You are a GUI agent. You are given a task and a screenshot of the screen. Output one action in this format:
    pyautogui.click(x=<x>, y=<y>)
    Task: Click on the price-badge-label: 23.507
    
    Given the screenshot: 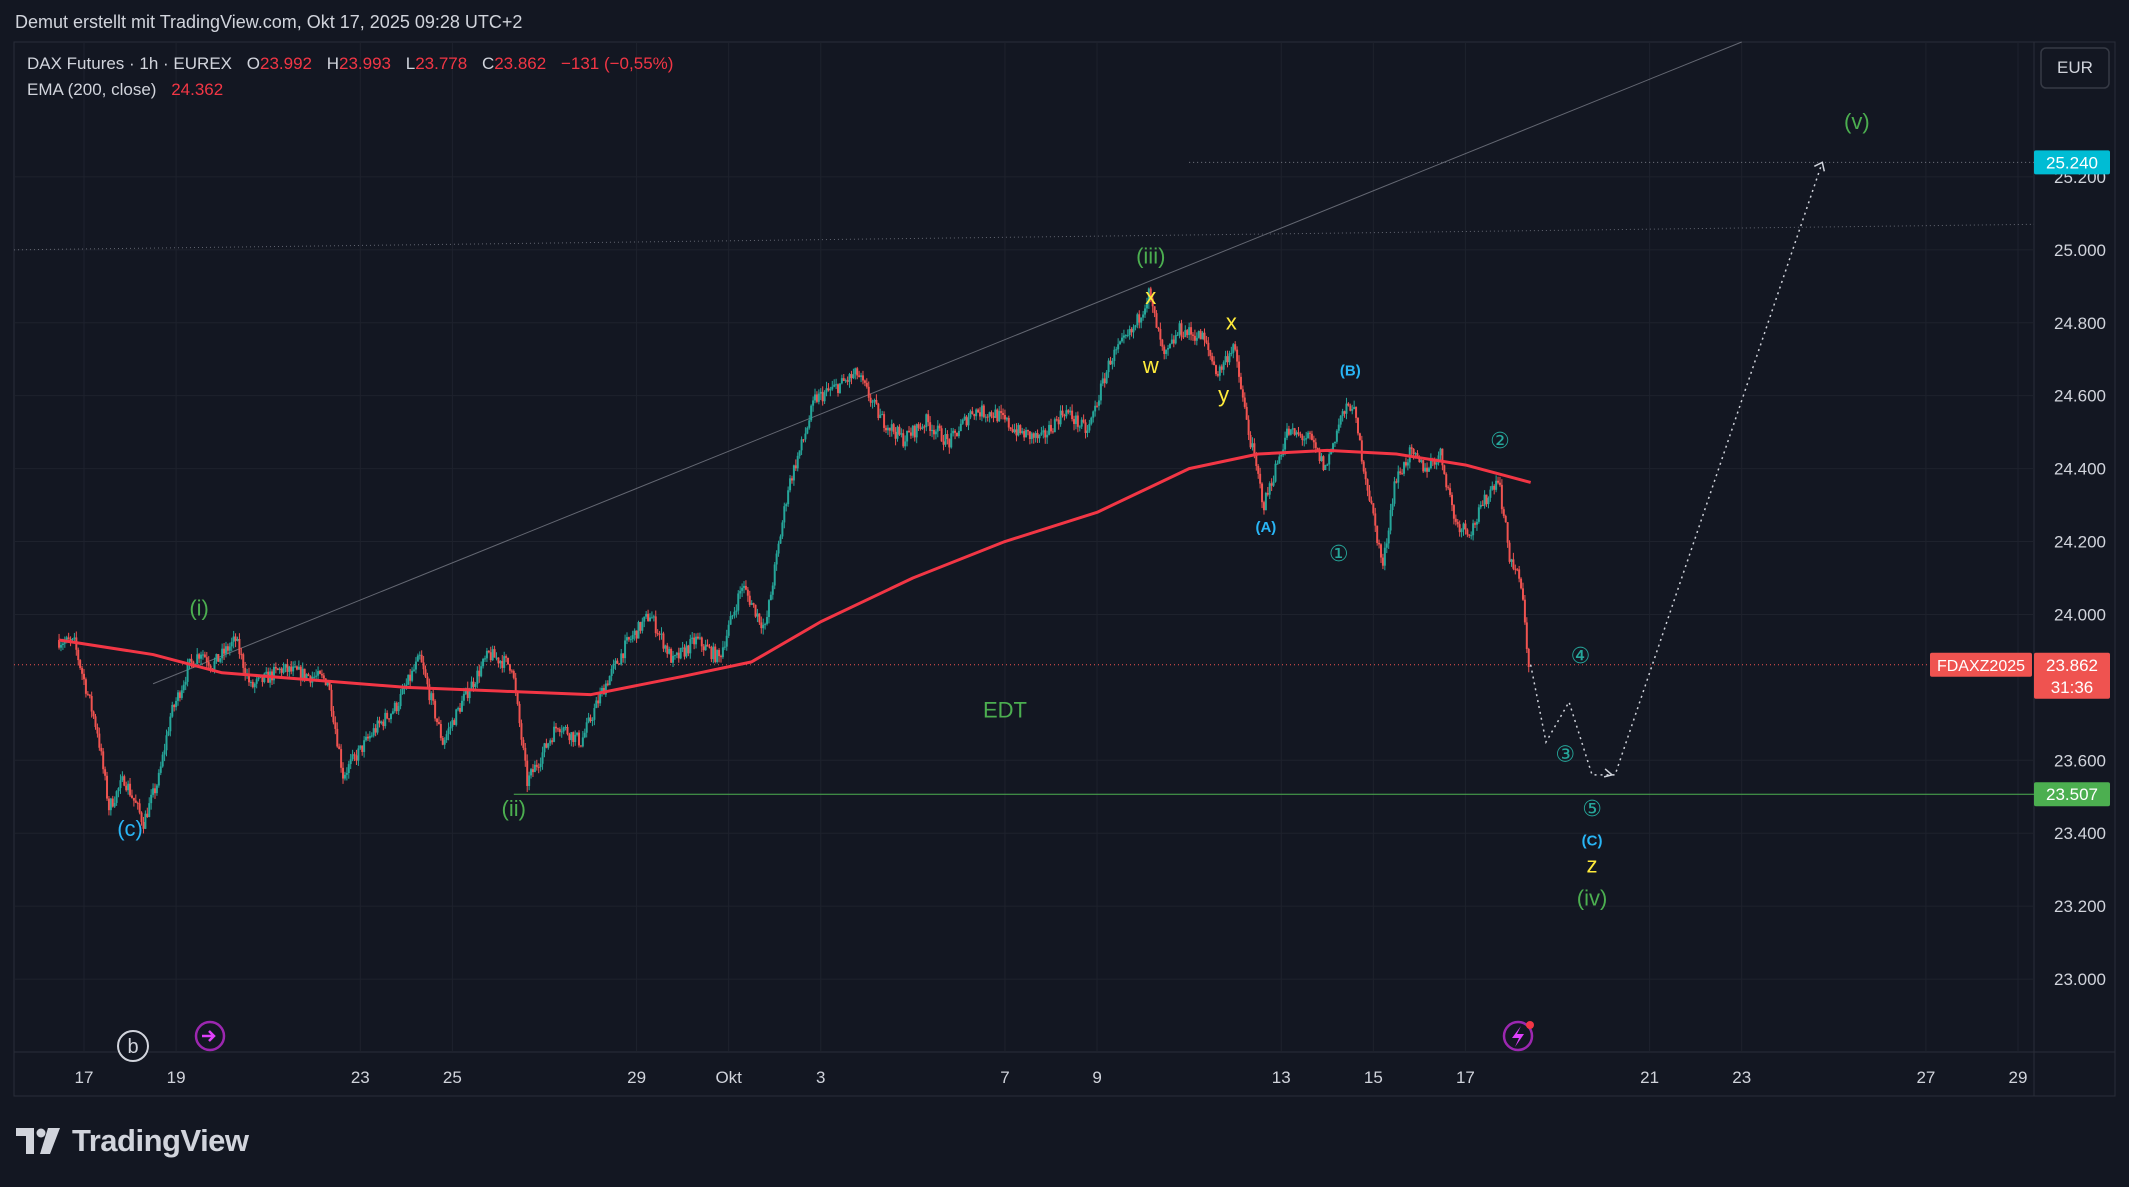 What is the action you would take?
    pyautogui.click(x=2072, y=794)
    